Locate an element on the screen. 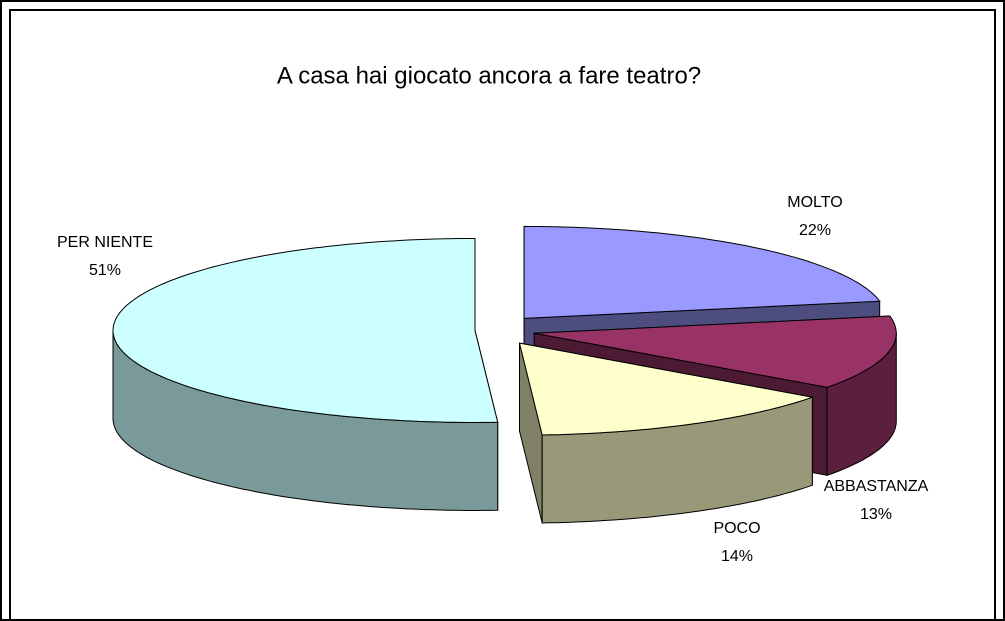  slice-value-label: 13% is located at coordinates (876, 514).